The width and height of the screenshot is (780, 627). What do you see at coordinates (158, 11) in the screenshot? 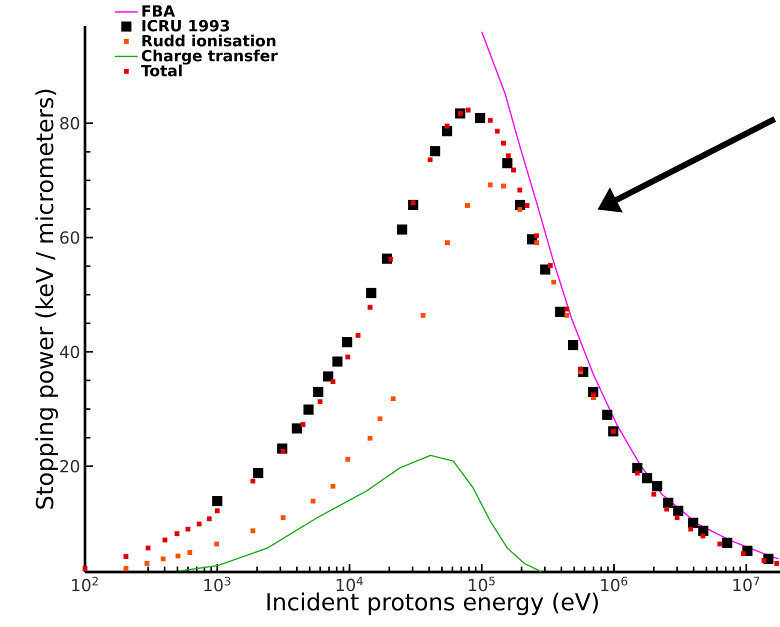
I see `legend-label: FBA` at bounding box center [158, 11].